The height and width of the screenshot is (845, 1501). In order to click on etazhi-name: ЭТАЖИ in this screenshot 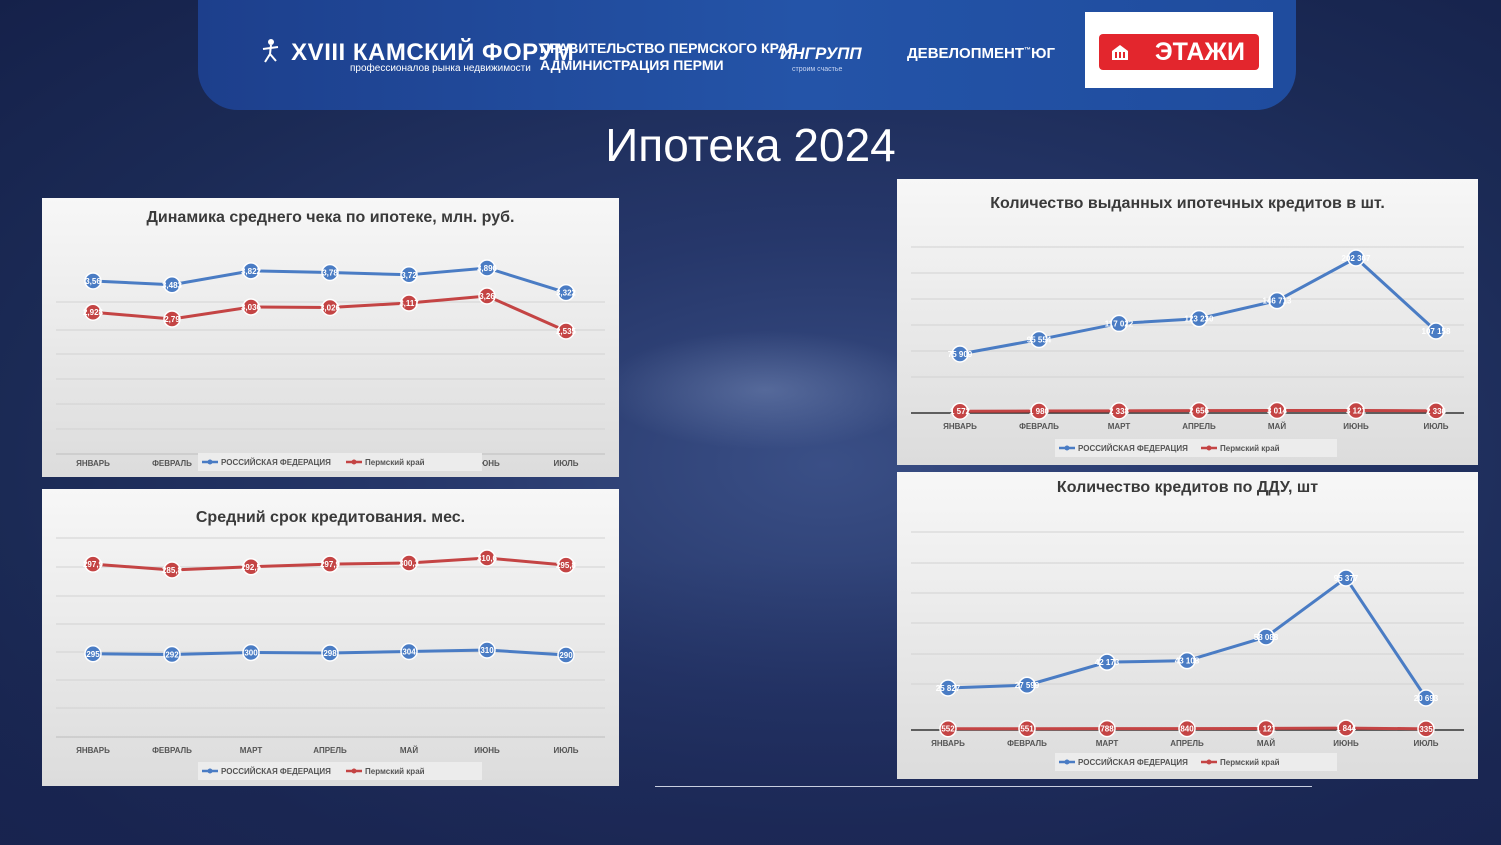, I will do `click(1199, 52)`.